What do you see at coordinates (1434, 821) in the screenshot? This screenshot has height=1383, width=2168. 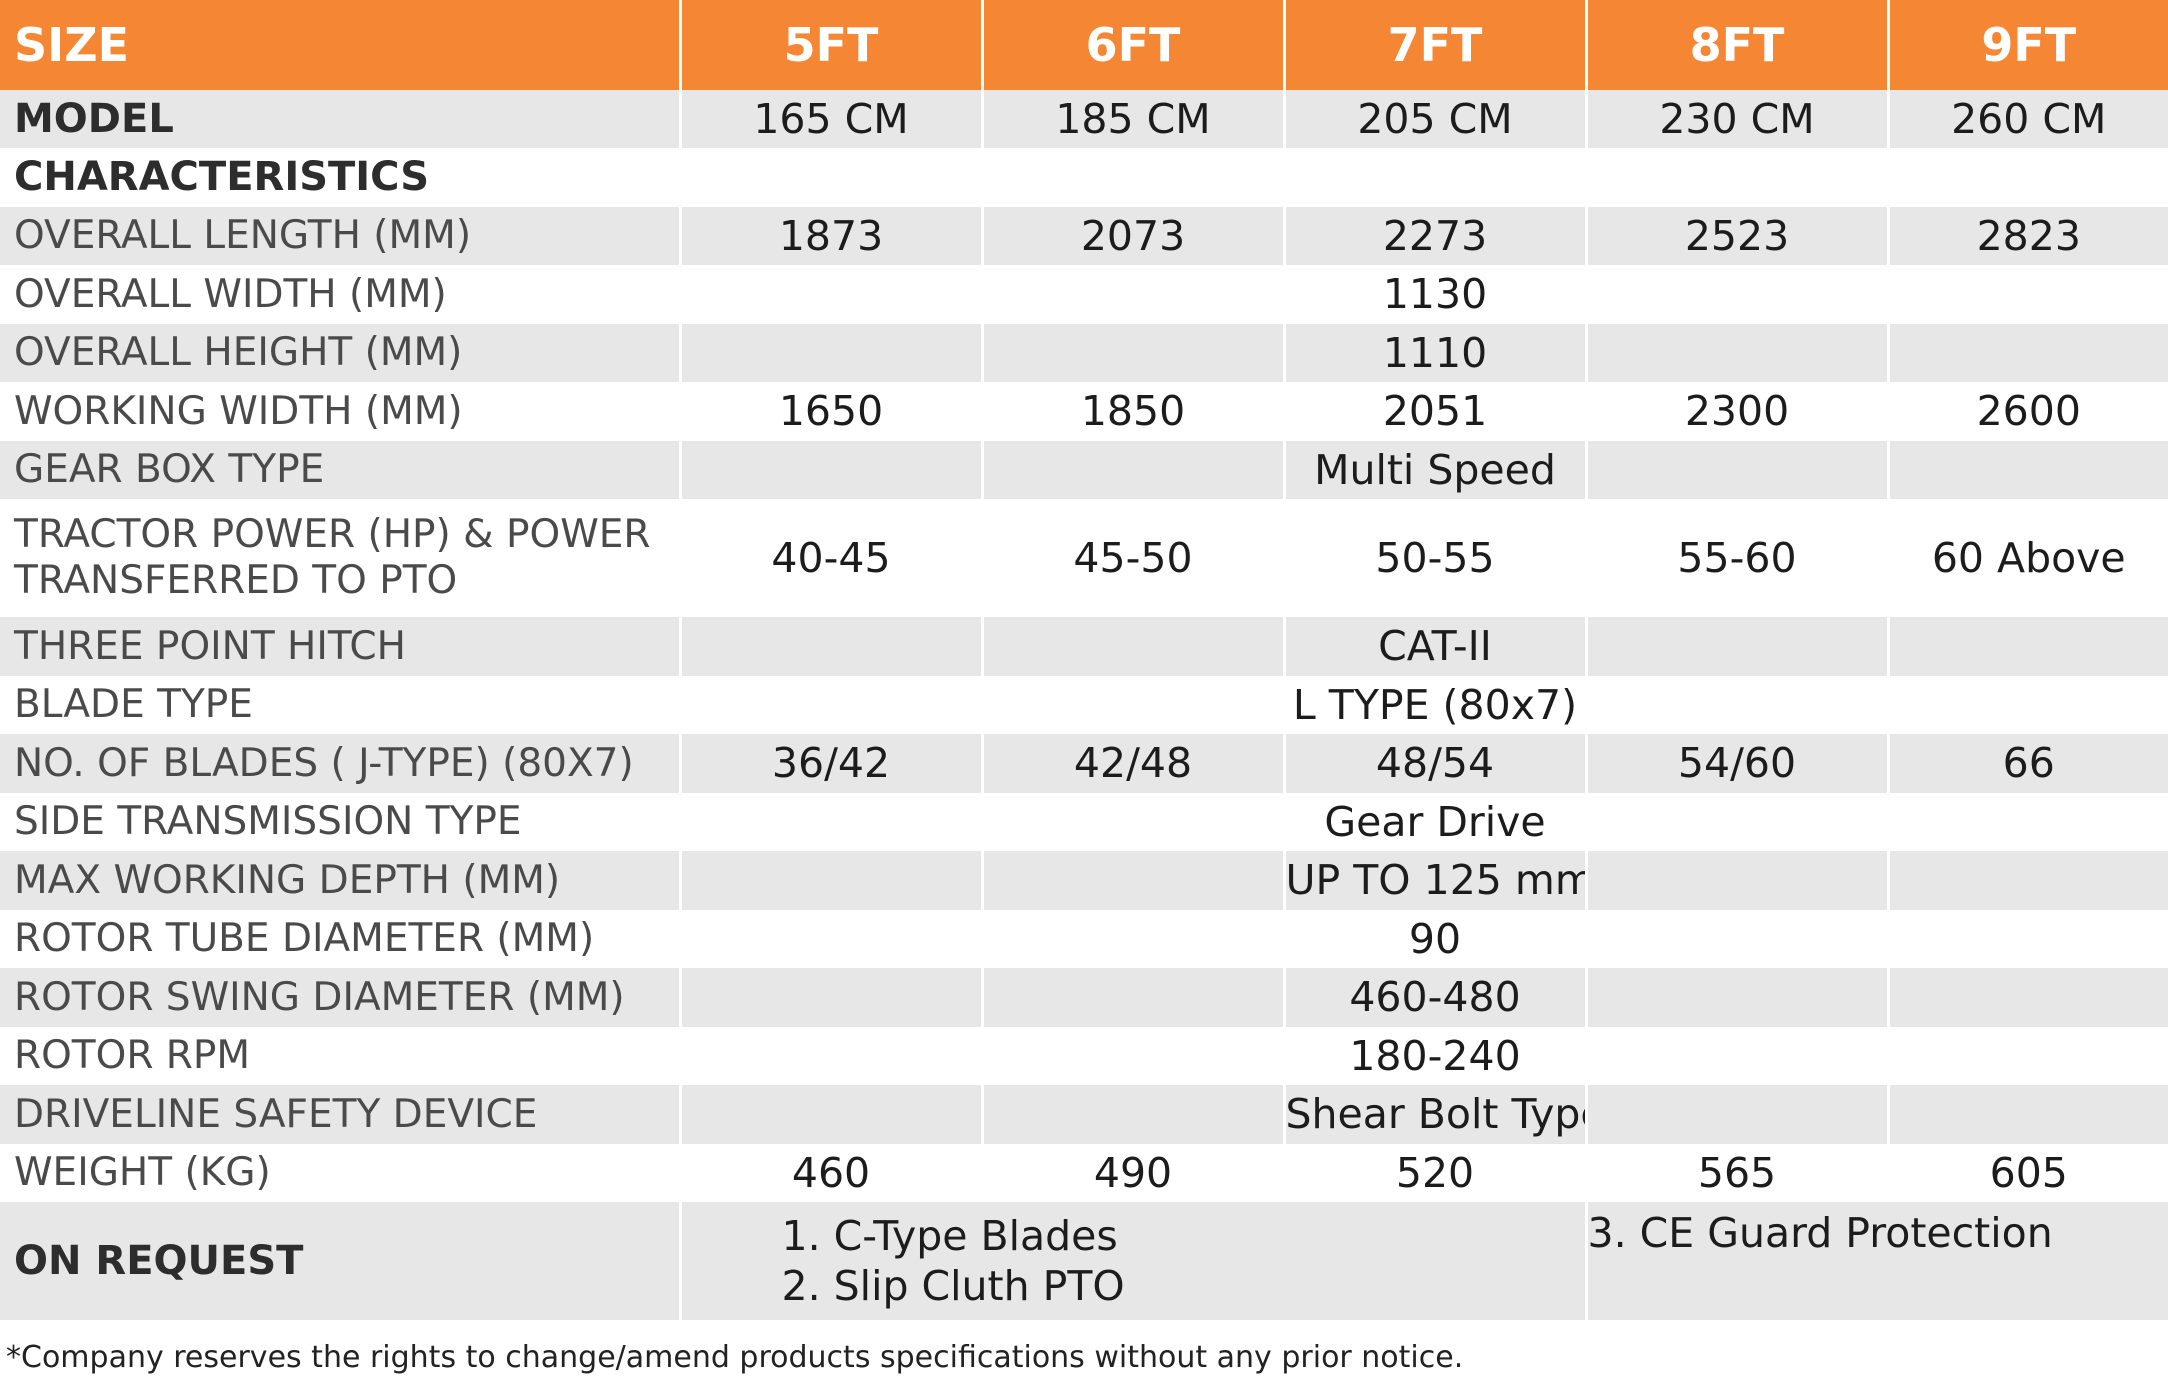 I see `row-value: Gear Drive` at bounding box center [1434, 821].